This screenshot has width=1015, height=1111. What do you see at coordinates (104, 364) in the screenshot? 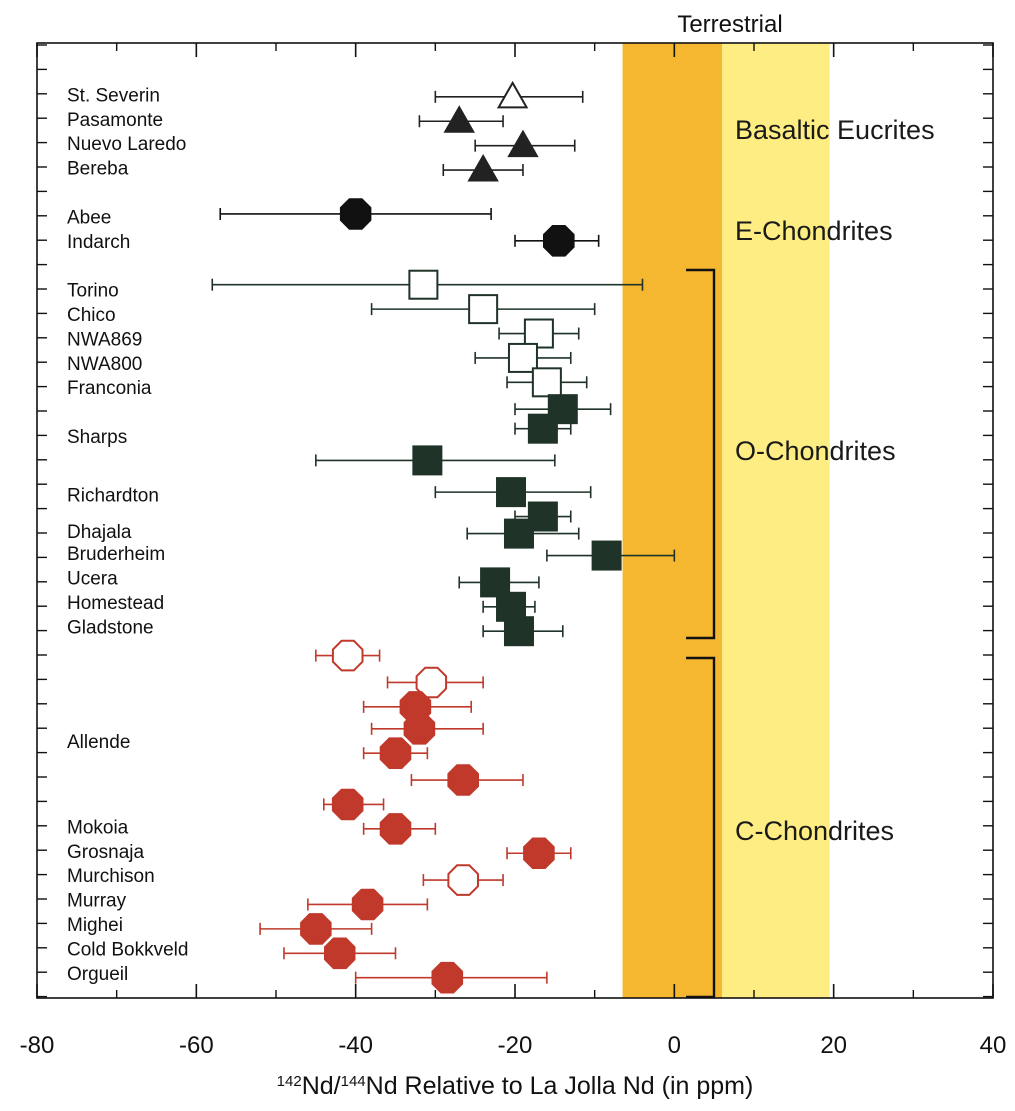
I see `sample-label: NWA800` at bounding box center [104, 364].